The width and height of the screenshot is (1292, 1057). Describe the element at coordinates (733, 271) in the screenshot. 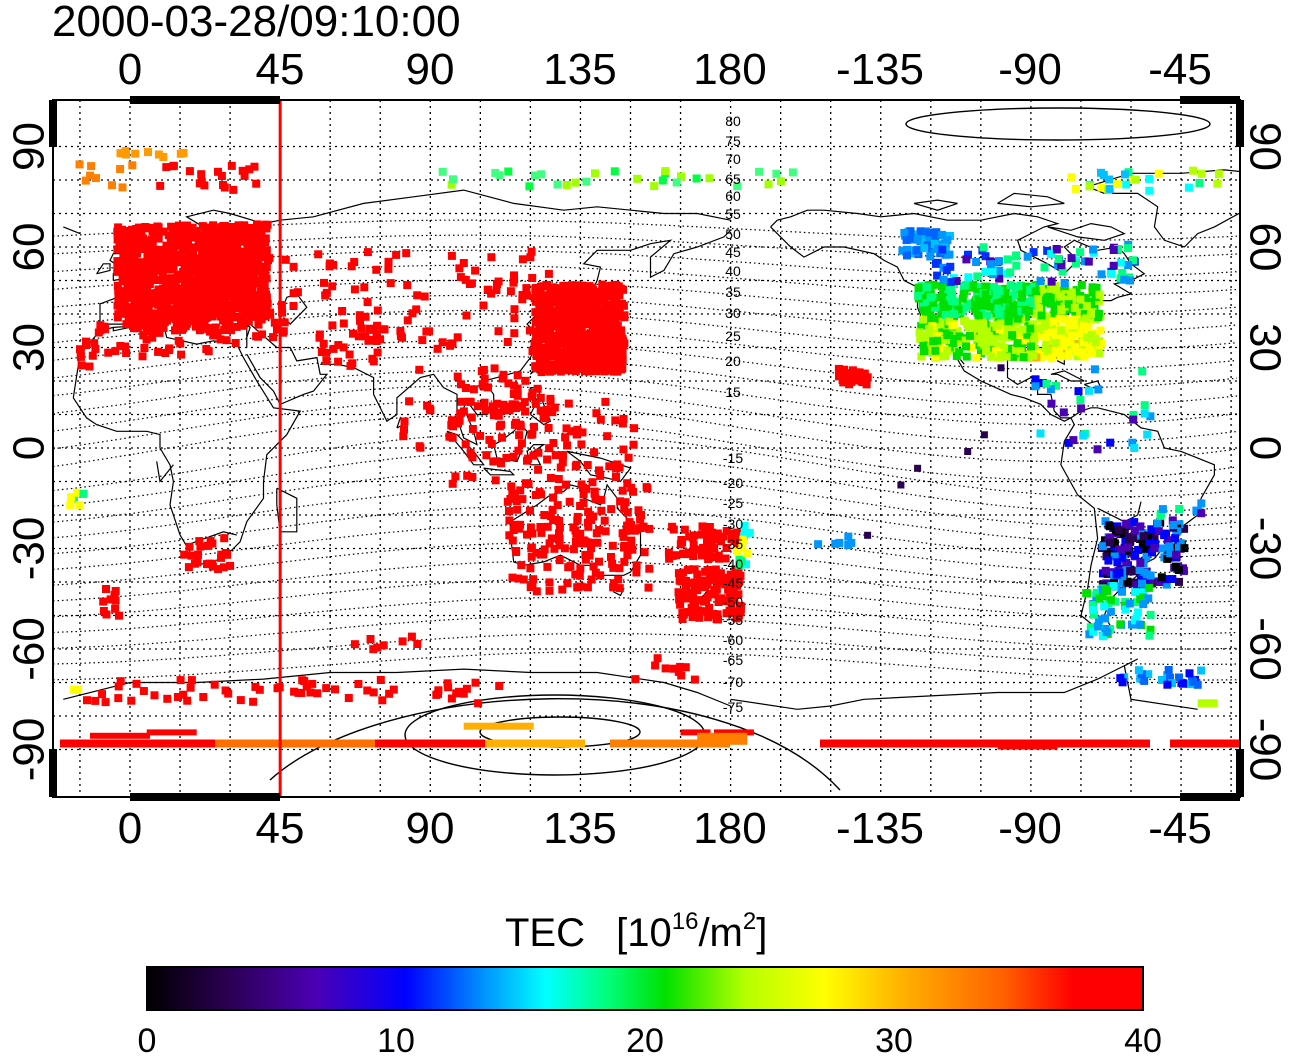

I see `contour-label: 40` at that location.